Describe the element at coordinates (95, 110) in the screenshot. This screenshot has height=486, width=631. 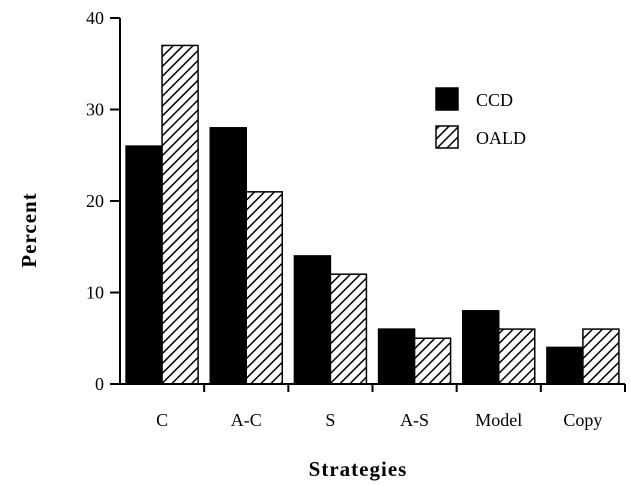
I see `y-tick-label: 30` at that location.